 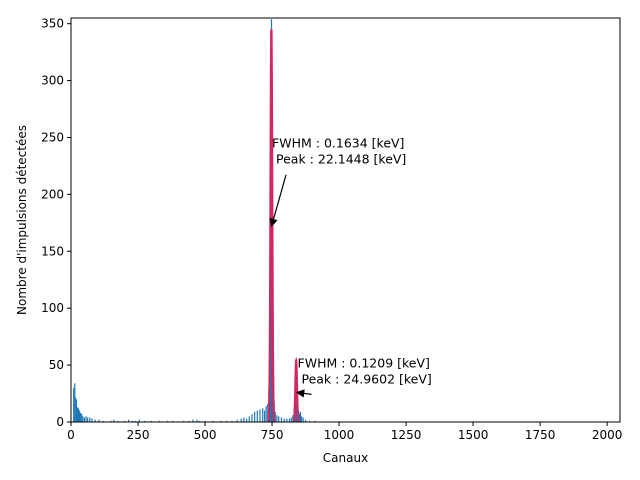 What do you see at coordinates (52, 81) in the screenshot?
I see `y-tick-label: 300` at bounding box center [52, 81].